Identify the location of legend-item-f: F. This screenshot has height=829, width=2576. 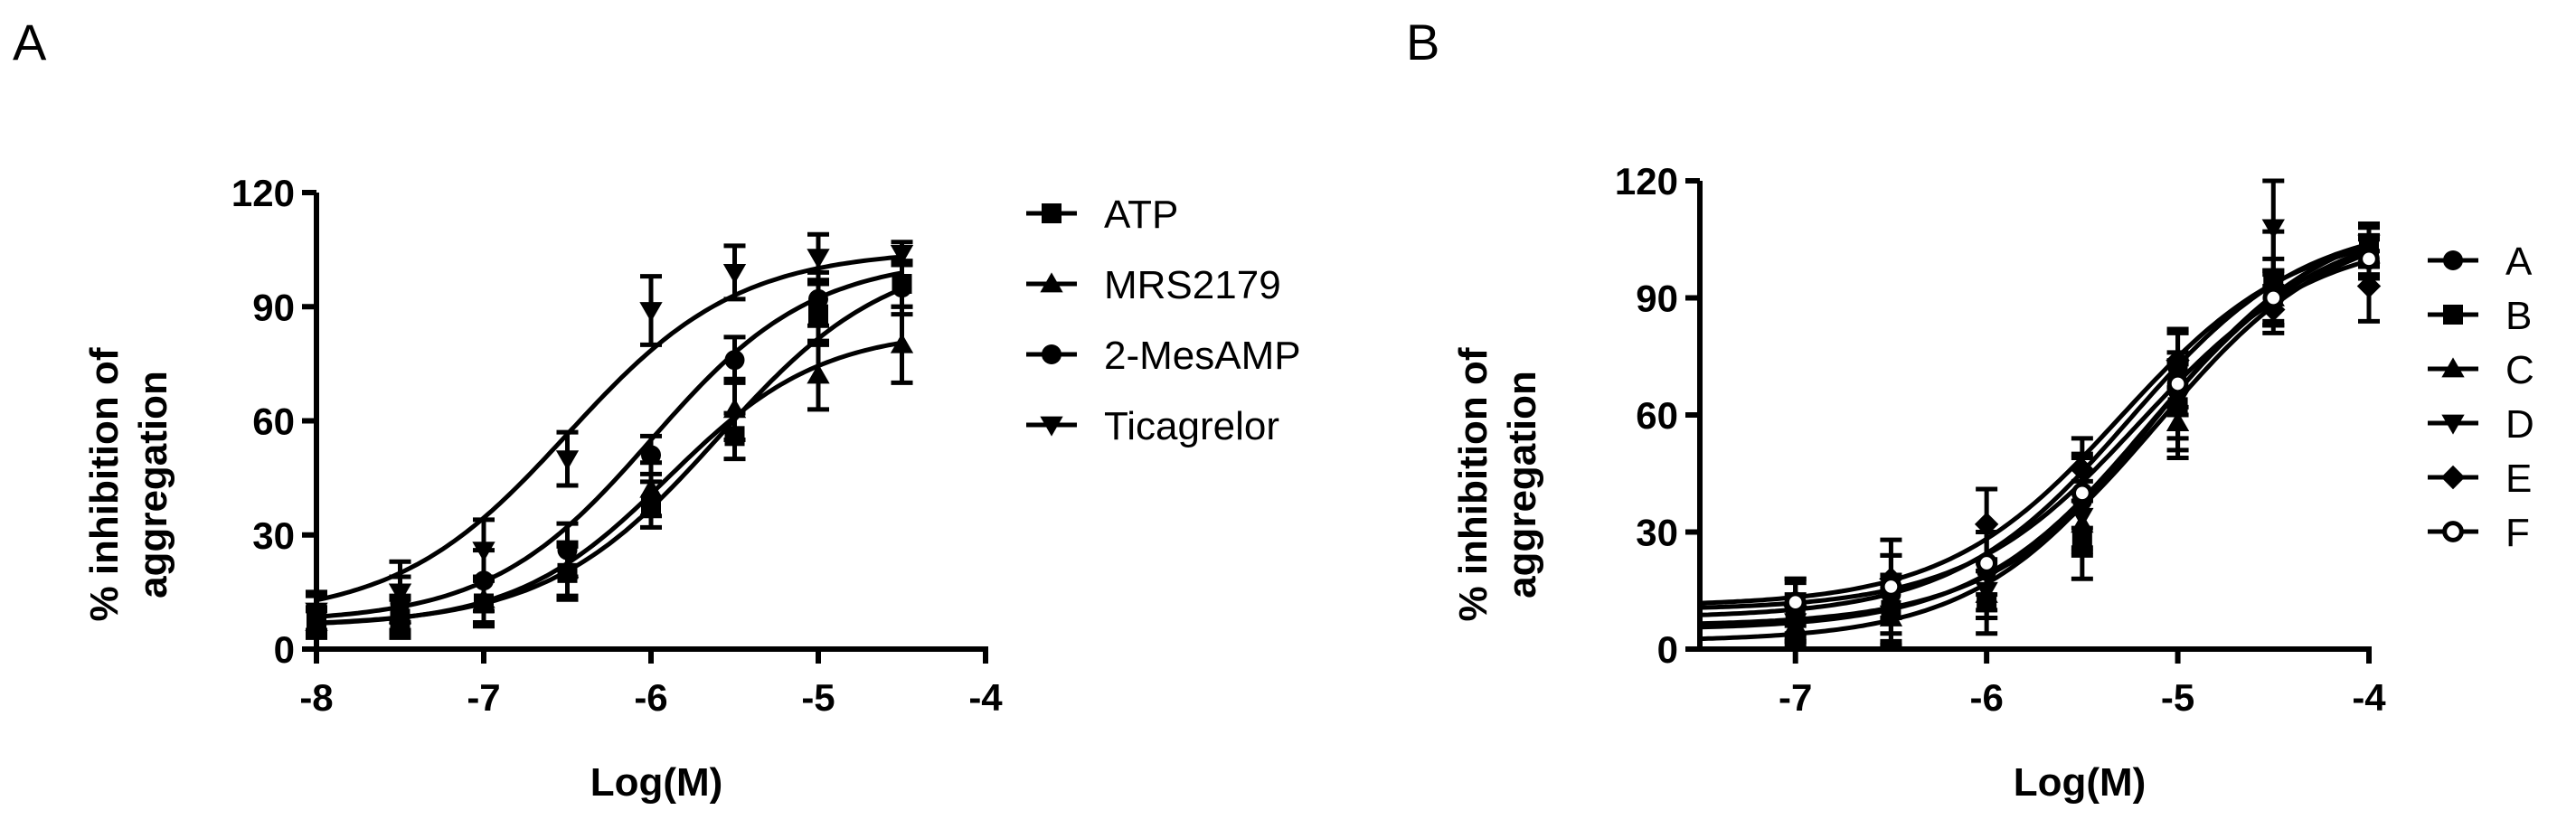
(2479, 533).